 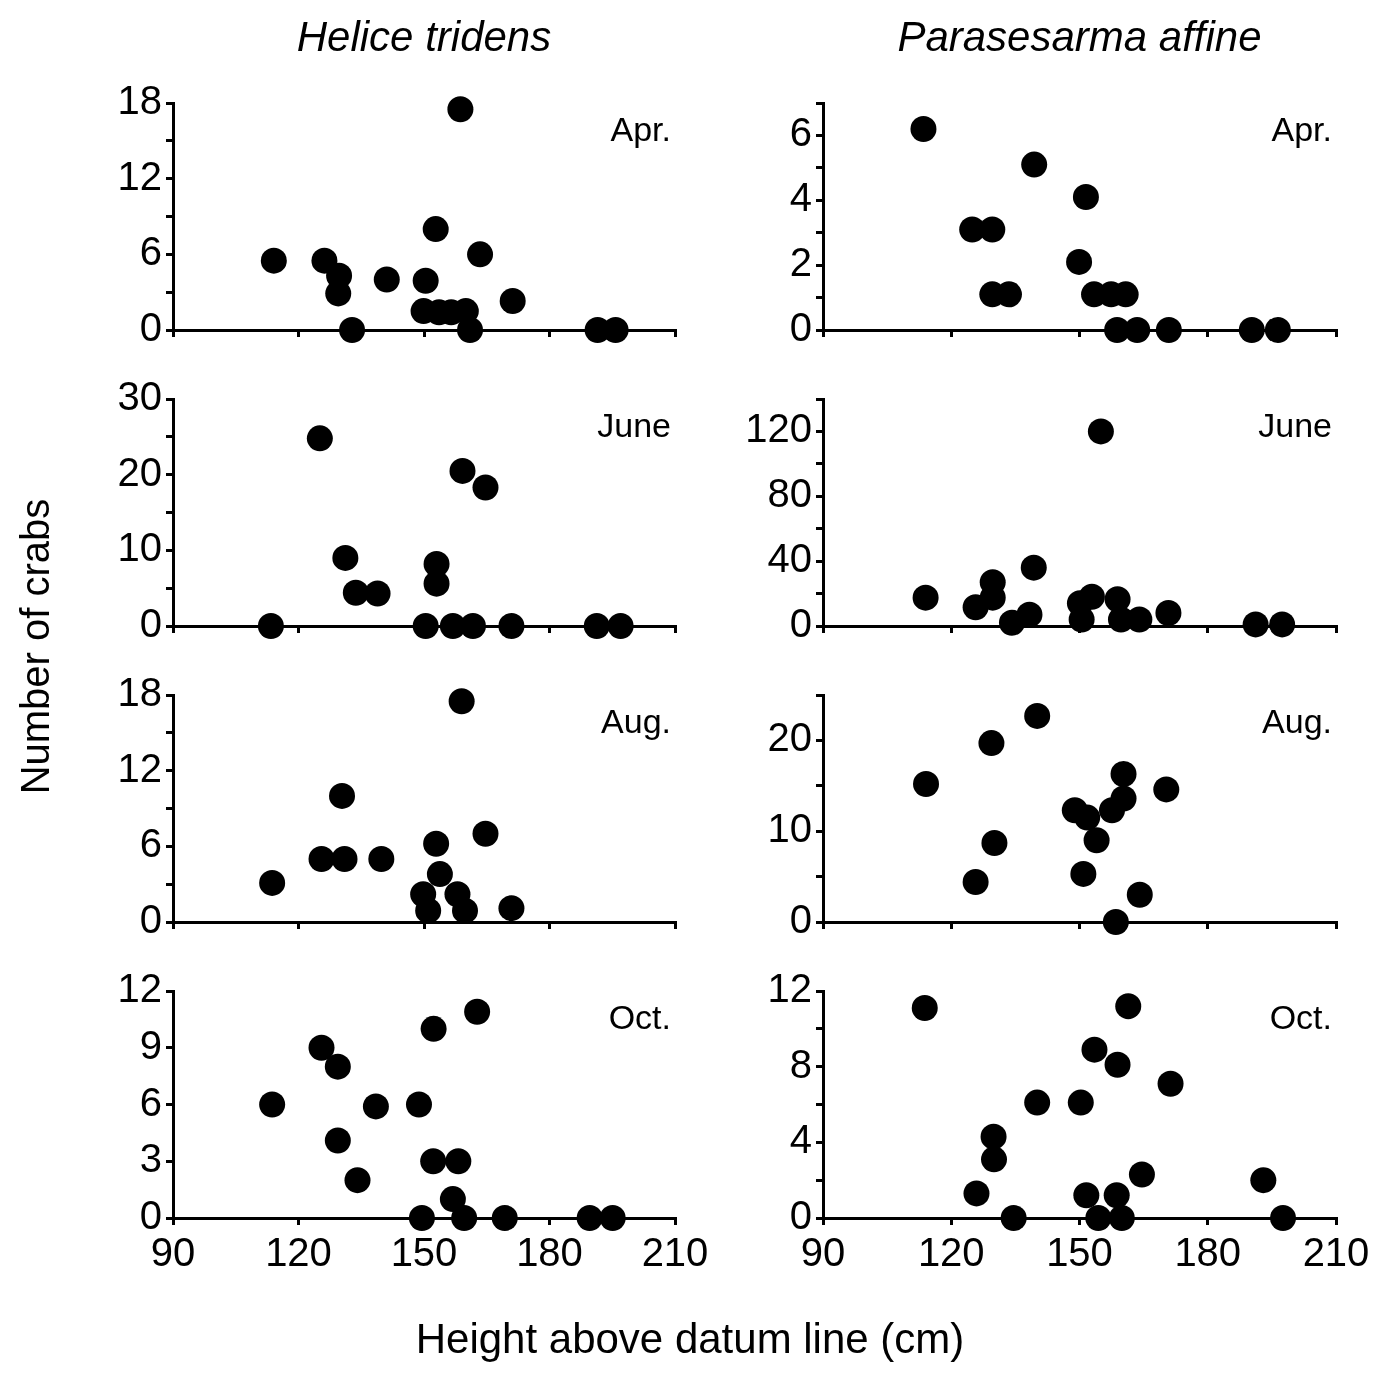 I want to click on x-tick-label: 180, so click(x=1208, y=1252).